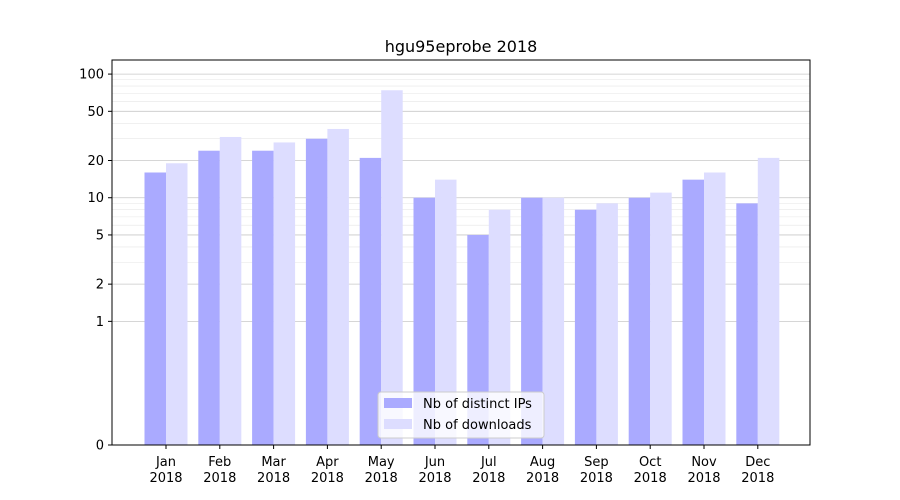 The height and width of the screenshot is (500, 900). Describe the element at coordinates (596, 462) in the screenshot. I see `x-tick-label-month: Sep` at that location.